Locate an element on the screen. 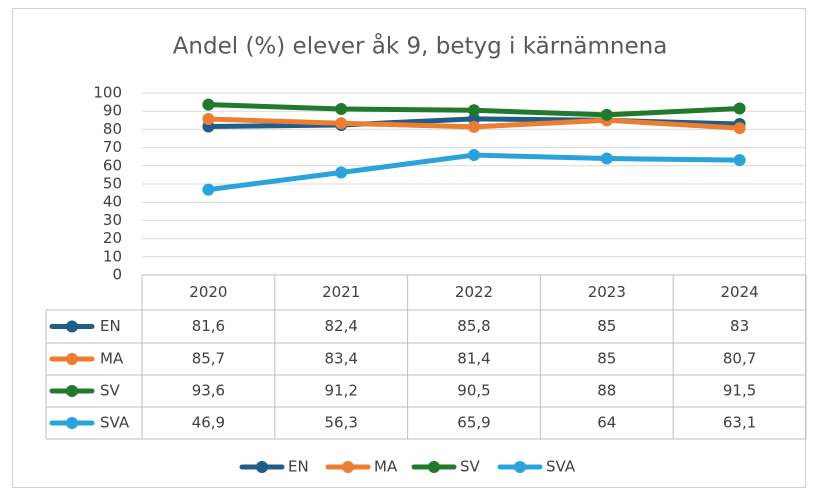 The height and width of the screenshot is (495, 819). x-tick-label: 2021 is located at coordinates (341, 292).